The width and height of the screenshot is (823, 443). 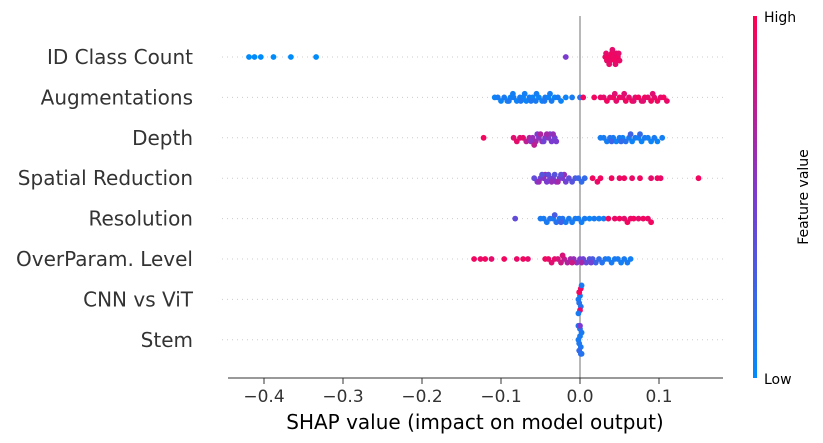 I want to click on feature-label: Resolution, so click(x=140, y=219).